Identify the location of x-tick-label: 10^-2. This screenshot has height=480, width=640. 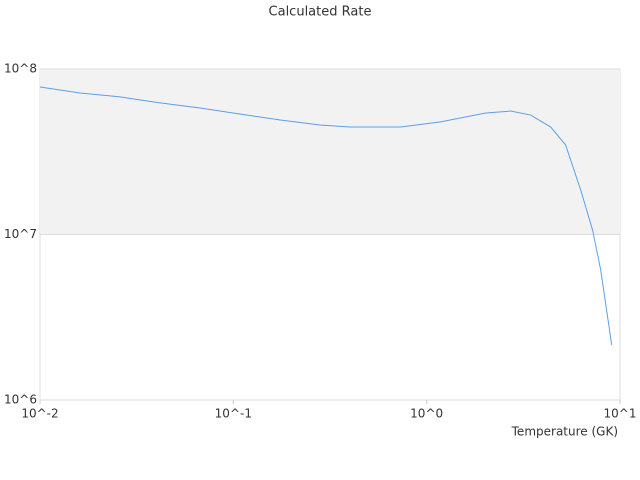
(39, 414).